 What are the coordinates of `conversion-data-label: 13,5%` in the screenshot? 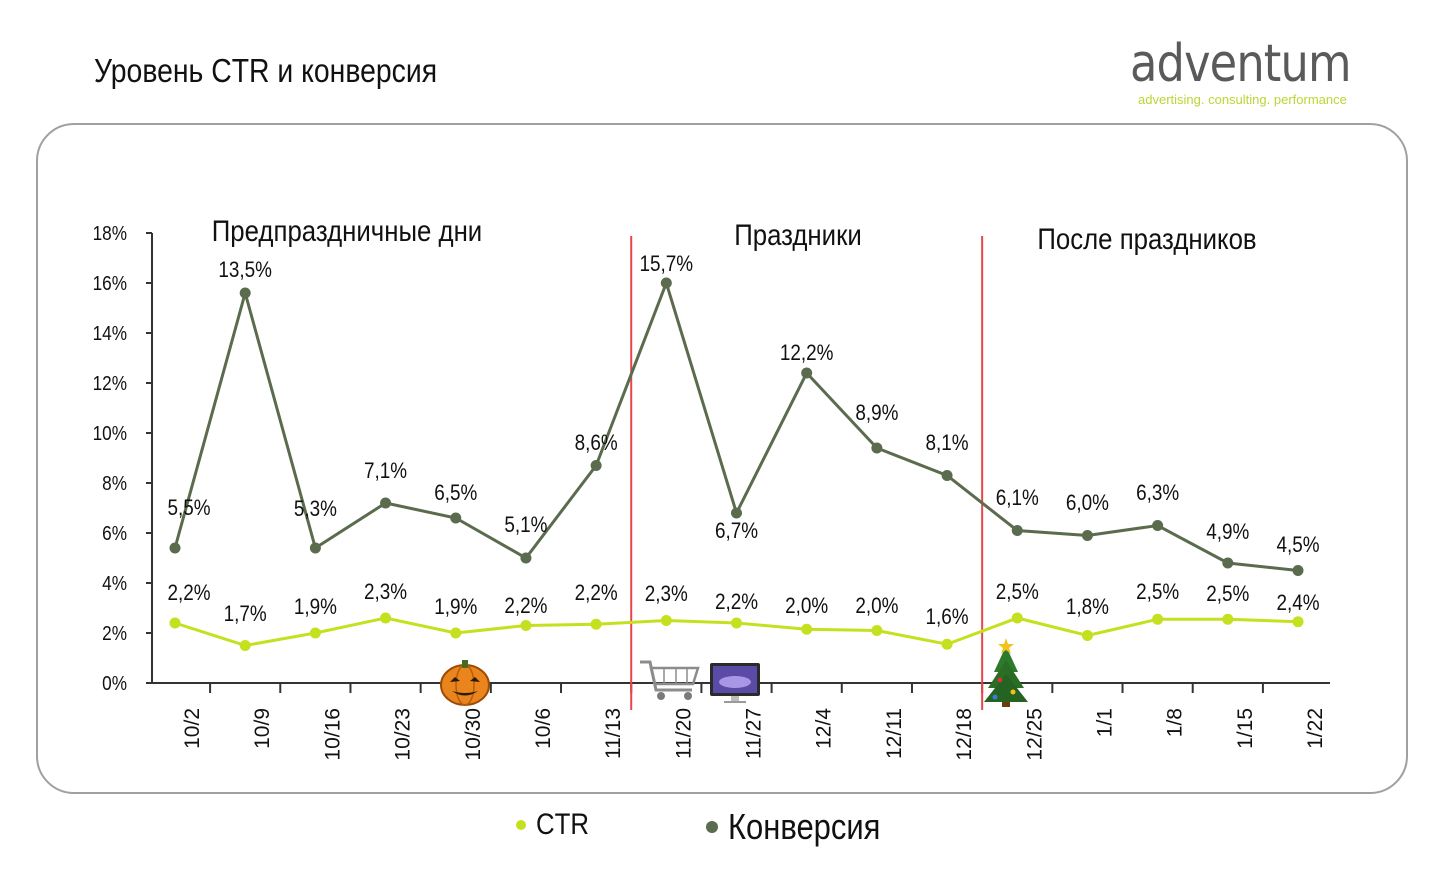 It's located at (245, 270).